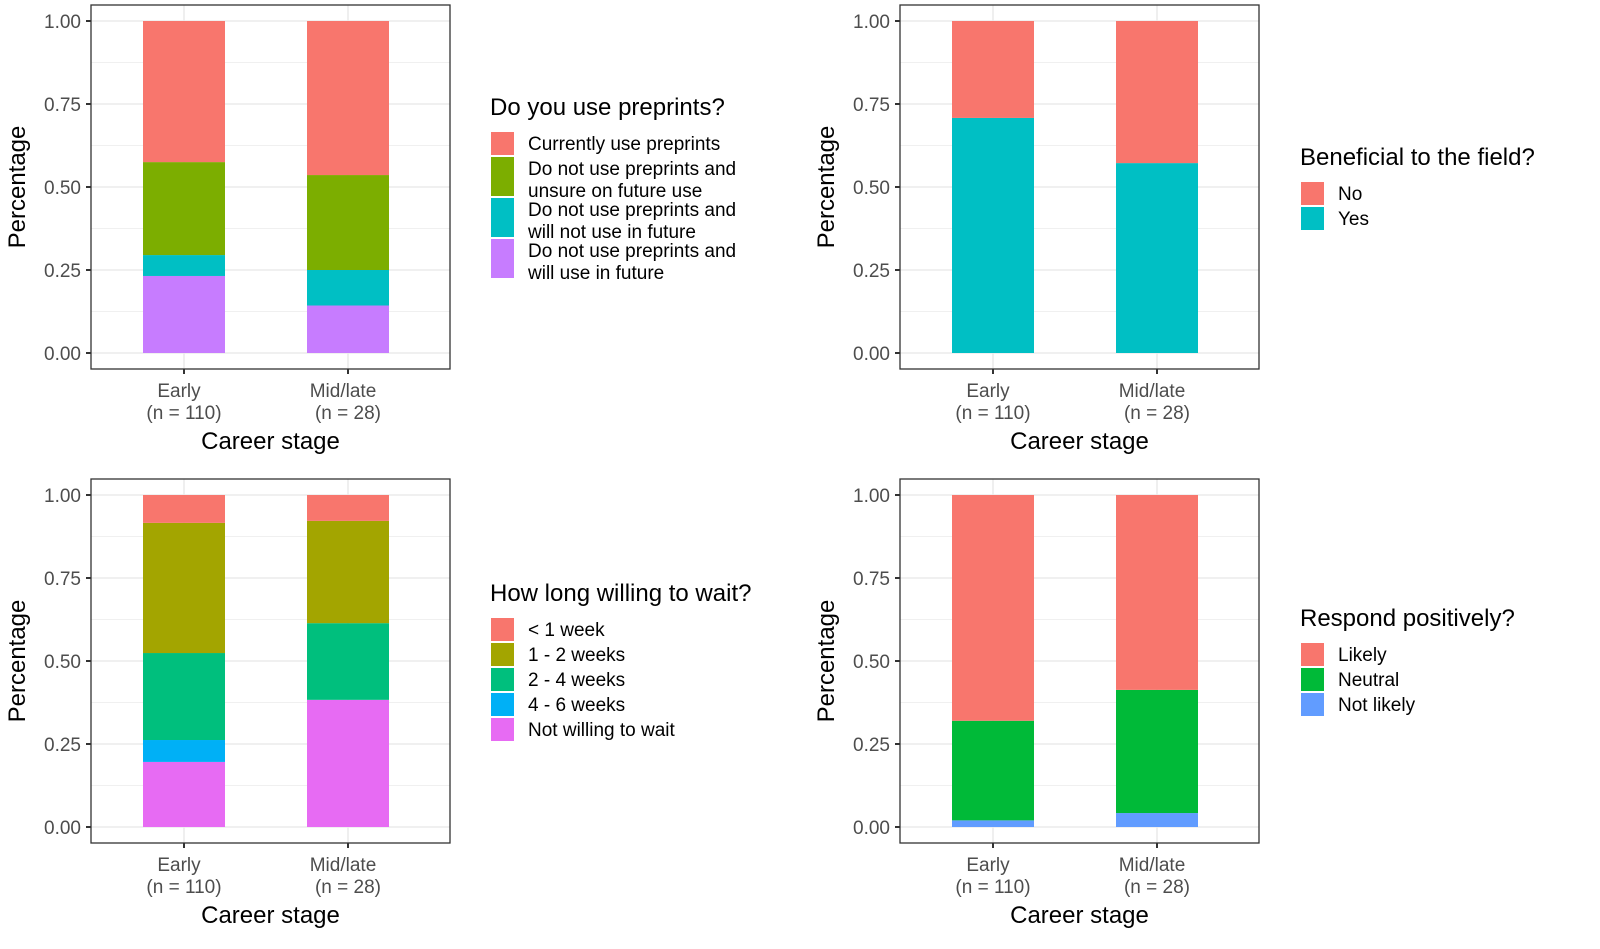 The height and width of the screenshot is (949, 1600). I want to click on legend-label: Not likely, so click(1377, 705).